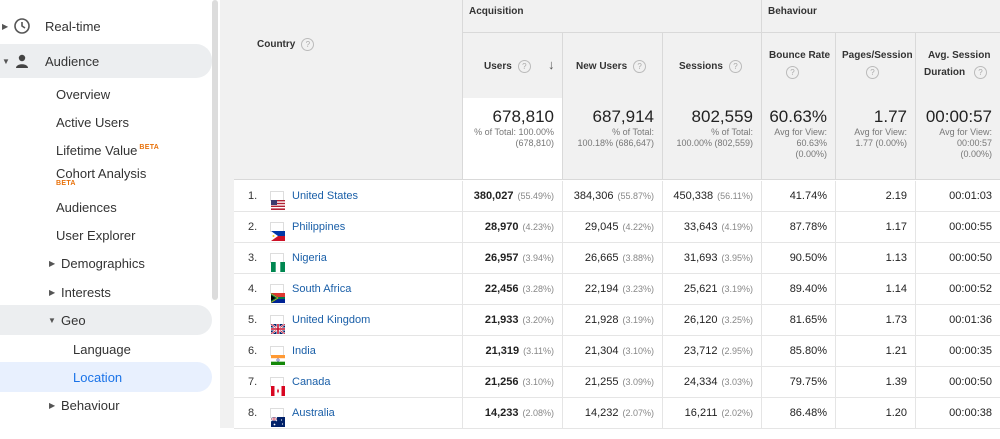 The image size is (1000, 439). Describe the element at coordinates (106, 377) in the screenshot. I see `sidebar-item-location: Location` at that location.